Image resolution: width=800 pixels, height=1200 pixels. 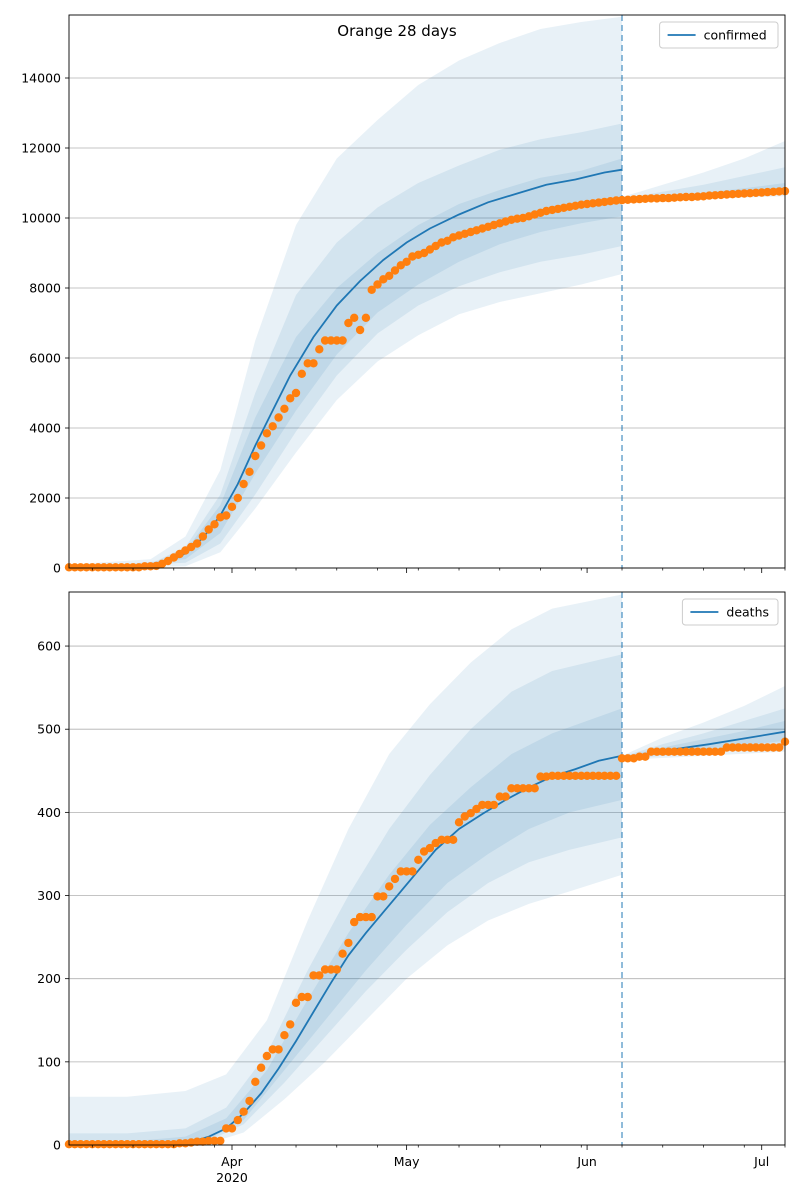 What do you see at coordinates (703, 171) in the screenshot?
I see `forecast-band` at bounding box center [703, 171].